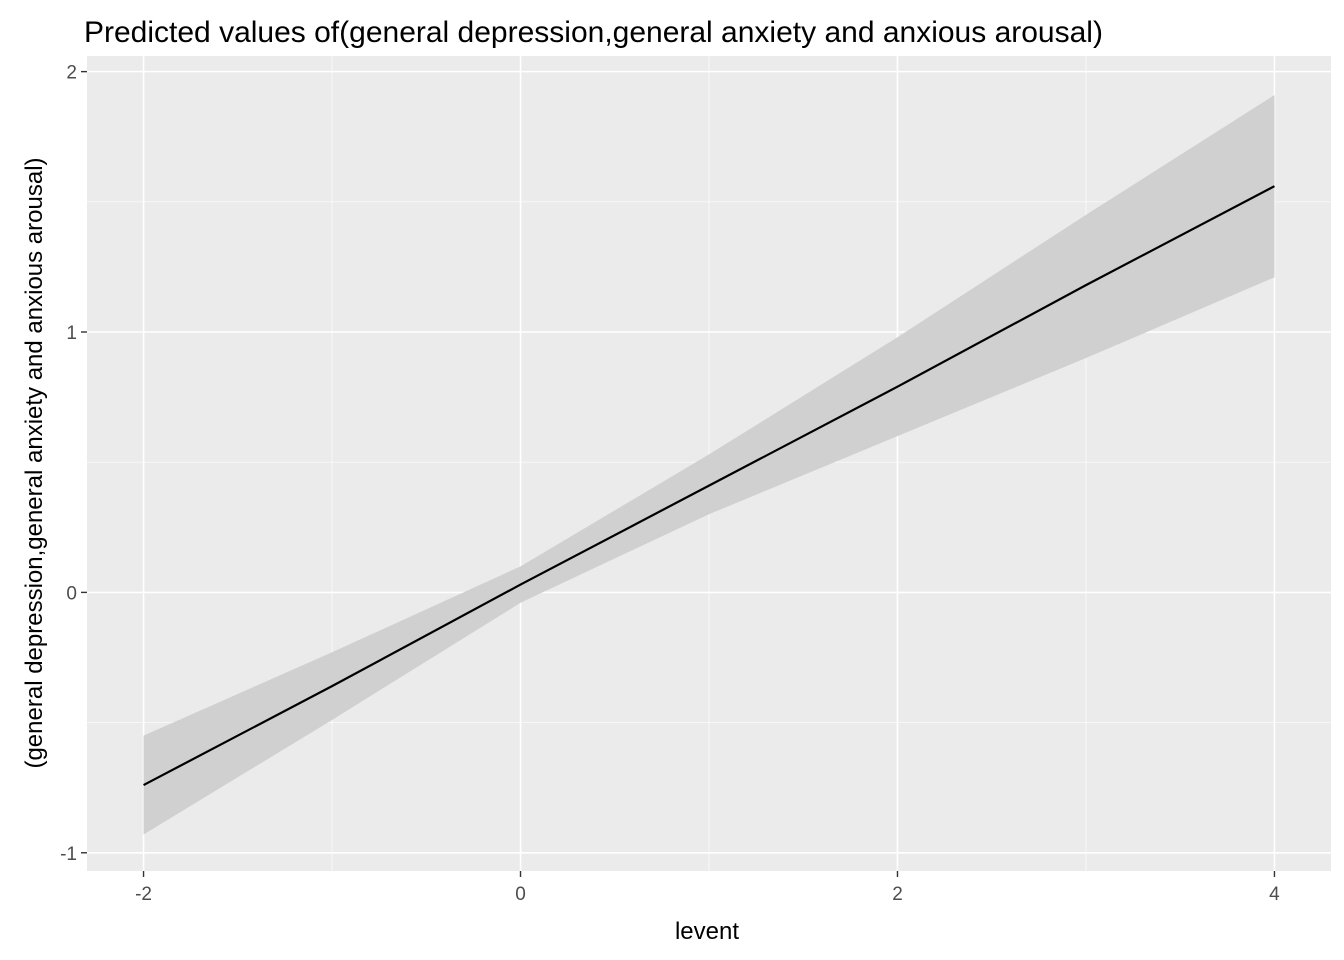 The height and width of the screenshot is (960, 1344). What do you see at coordinates (1274, 894) in the screenshot?
I see `x-tick-label: 4` at bounding box center [1274, 894].